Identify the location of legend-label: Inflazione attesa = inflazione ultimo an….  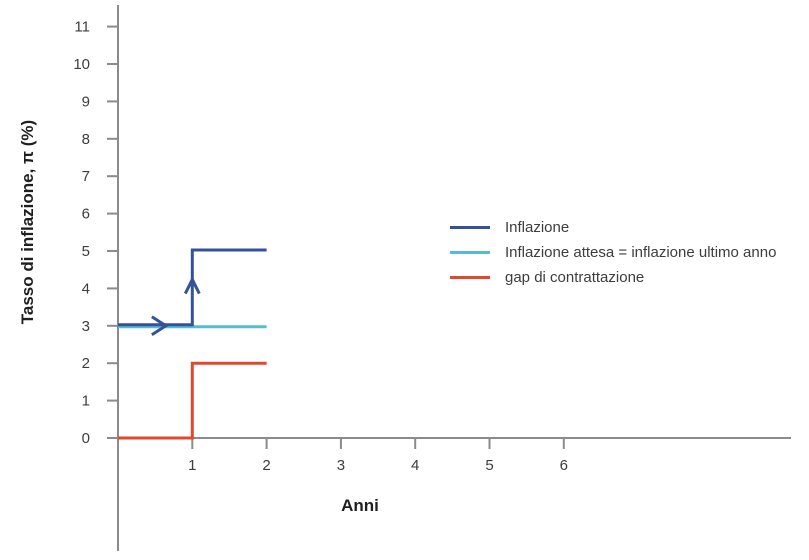
(641, 252).